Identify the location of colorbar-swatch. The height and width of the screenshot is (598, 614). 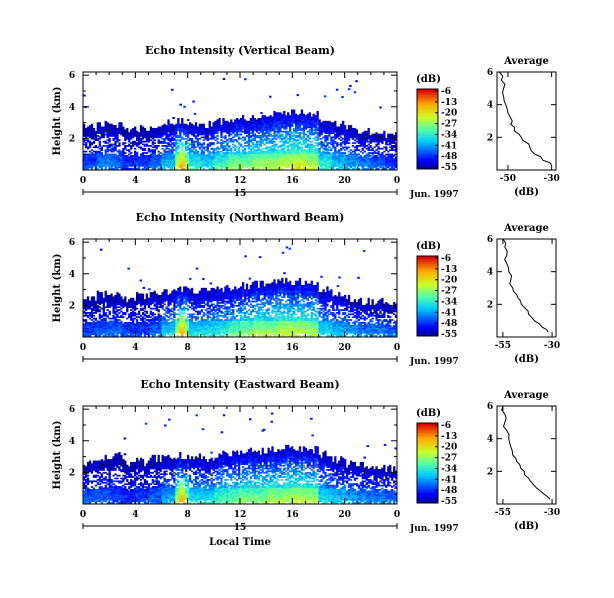
(427, 128).